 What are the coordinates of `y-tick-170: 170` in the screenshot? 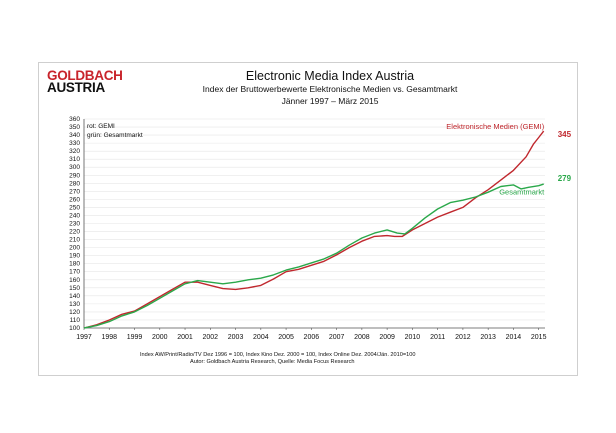 It's located at (74, 272).